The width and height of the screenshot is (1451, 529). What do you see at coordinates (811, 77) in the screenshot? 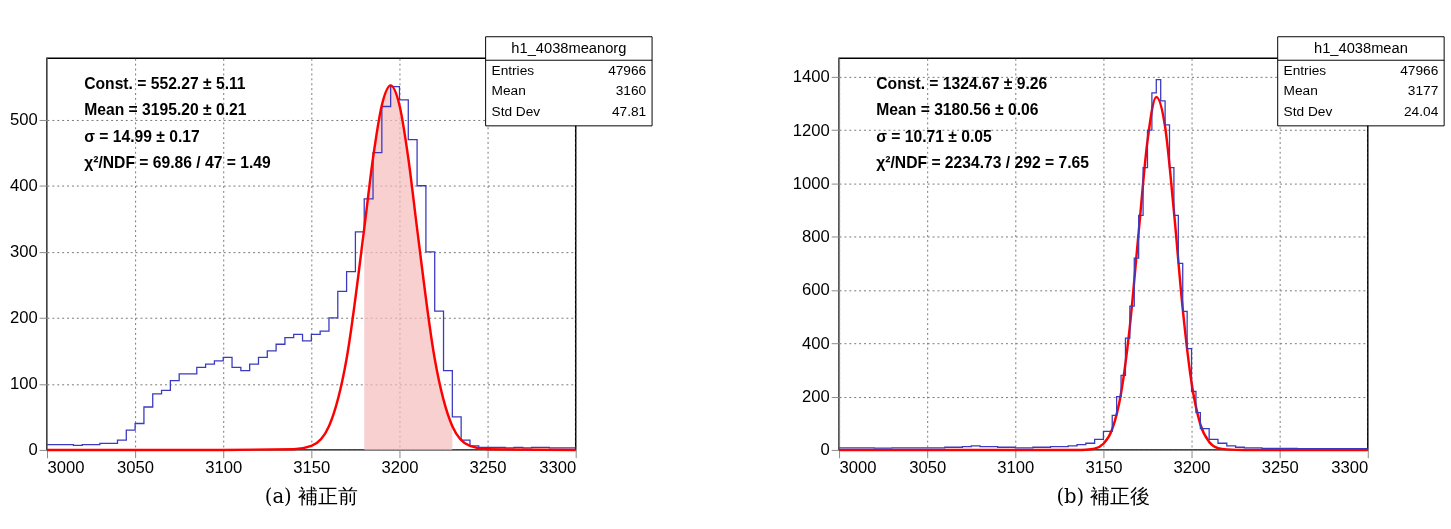
I see `y-tick-label: 1400` at bounding box center [811, 77].